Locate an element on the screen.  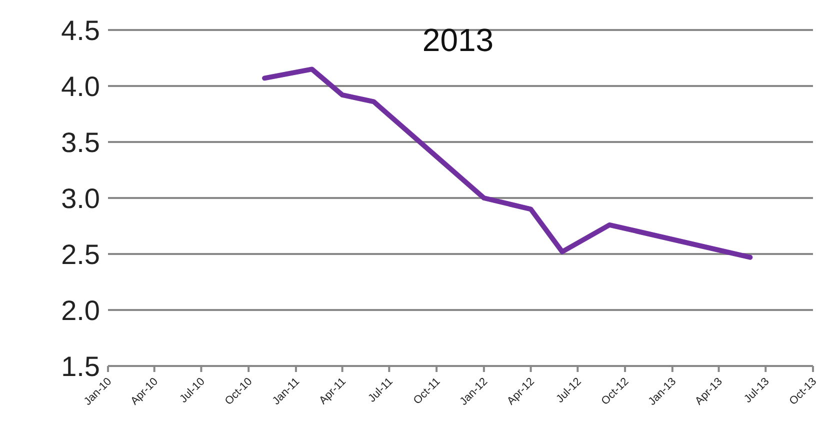
chart-title: 2013 is located at coordinates (458, 40).